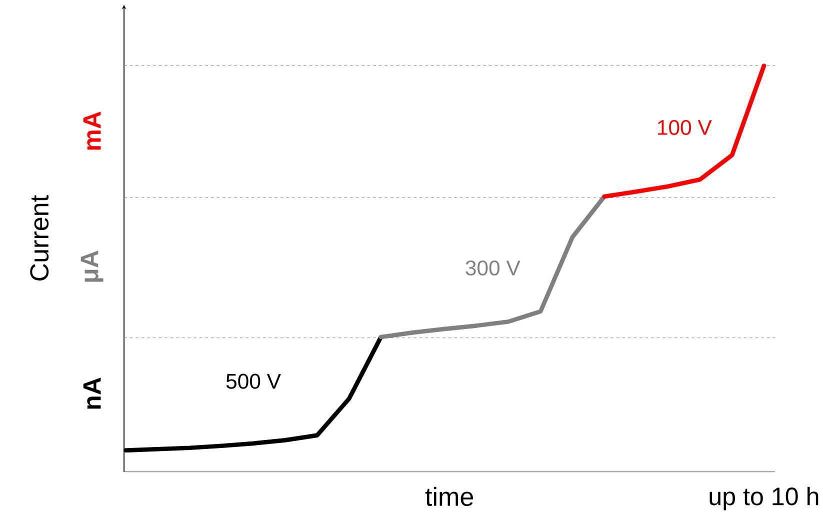  What do you see at coordinates (39, 237) in the screenshot?
I see `y-axis-title: Current` at bounding box center [39, 237].